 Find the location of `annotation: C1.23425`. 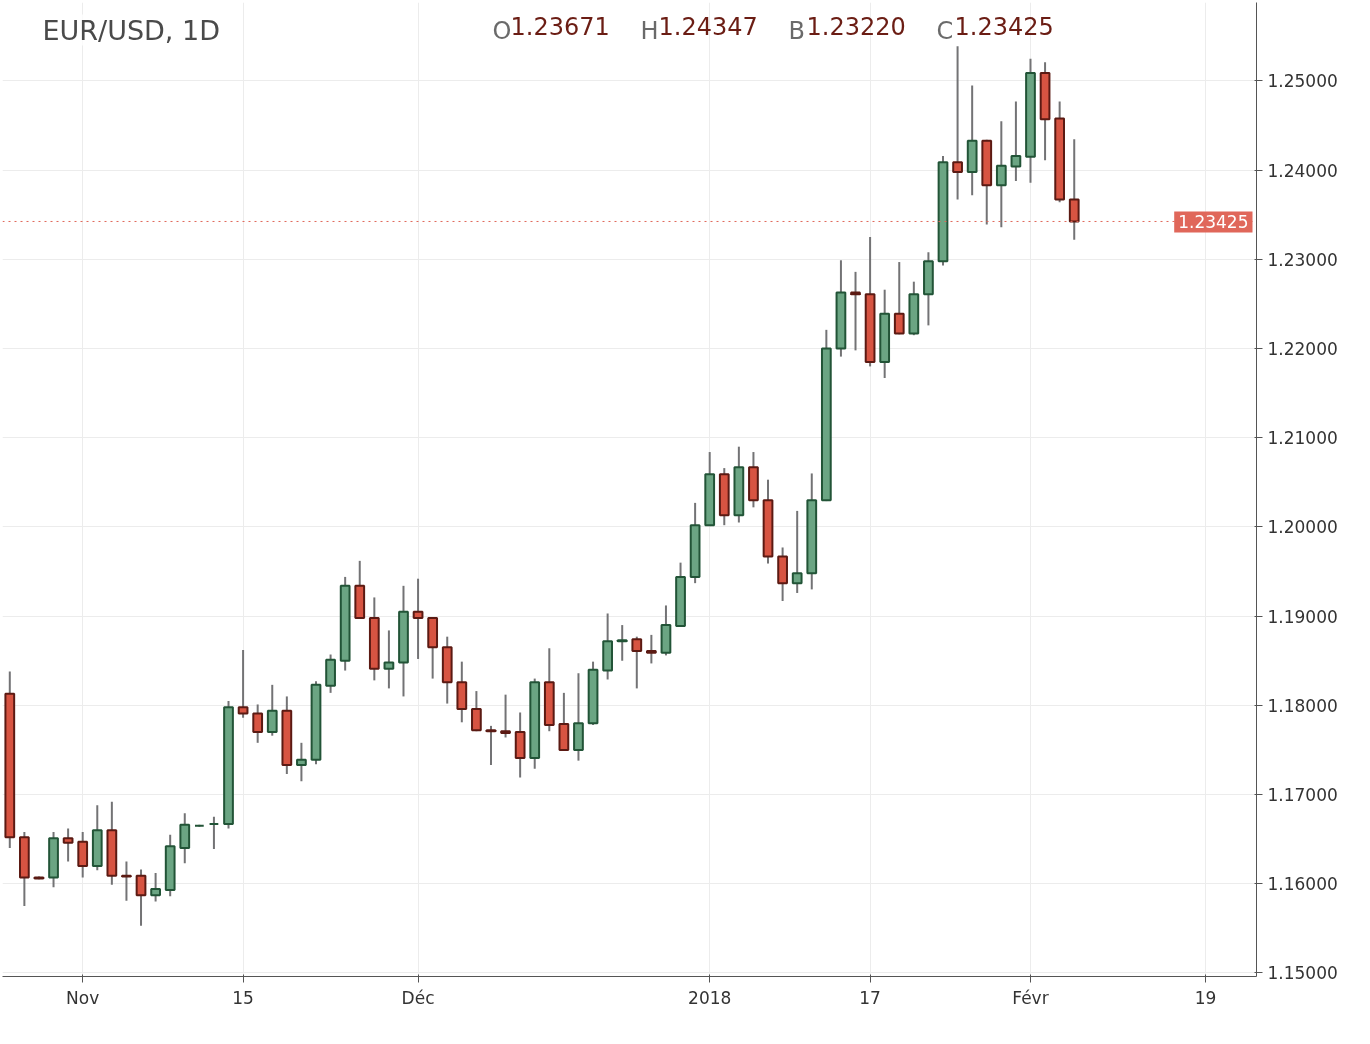

annotation: C1.23425 is located at coordinates (995, 28).